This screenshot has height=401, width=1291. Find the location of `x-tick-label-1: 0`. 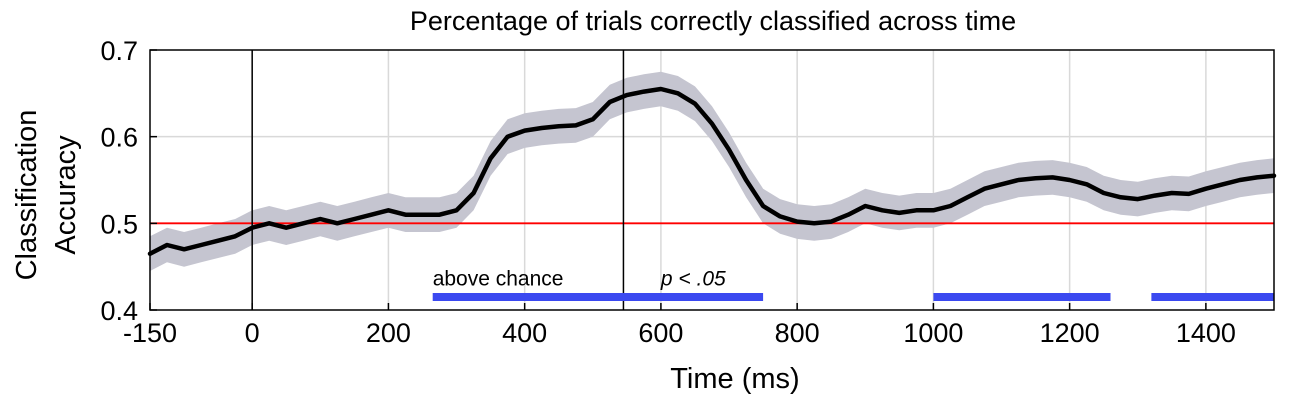

x-tick-label-1: 0 is located at coordinates (252, 333).